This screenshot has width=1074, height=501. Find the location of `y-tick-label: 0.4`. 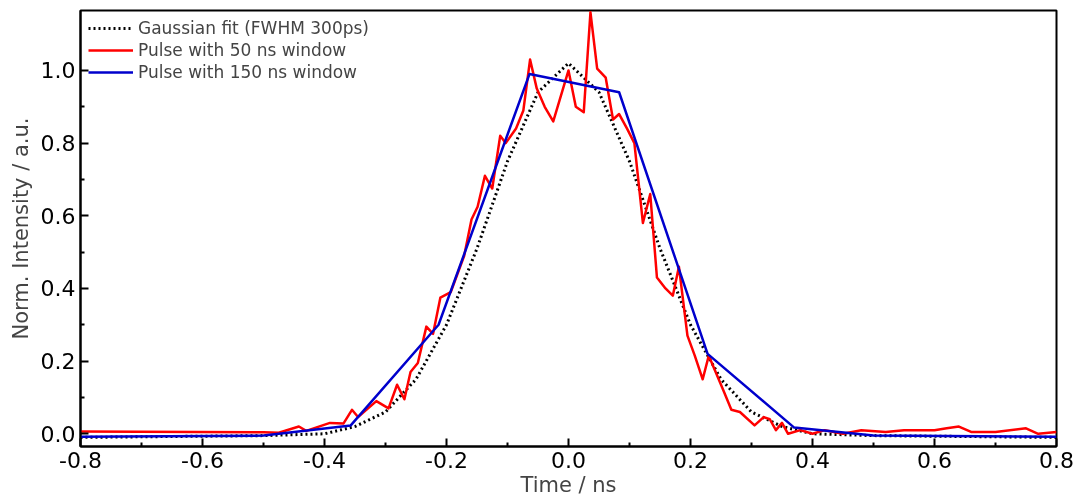

y-tick-label: 0.4 is located at coordinates (58, 289).